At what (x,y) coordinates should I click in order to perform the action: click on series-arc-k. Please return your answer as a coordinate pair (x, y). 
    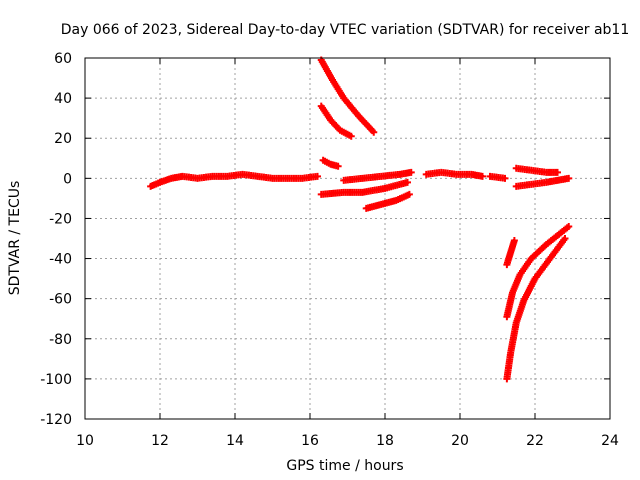
    Looking at the image, I should click on (536, 309).